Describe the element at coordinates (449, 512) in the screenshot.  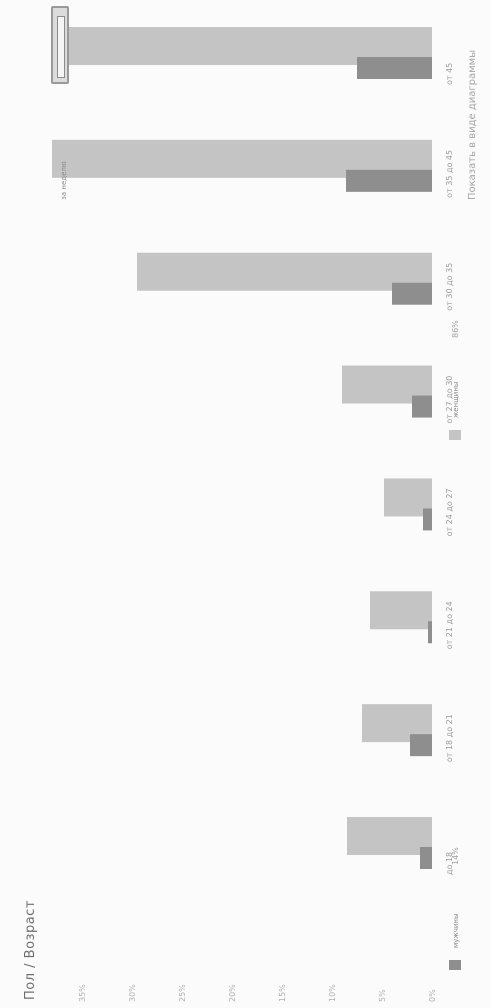
I see `category-label: от 24 до 27` at that location.